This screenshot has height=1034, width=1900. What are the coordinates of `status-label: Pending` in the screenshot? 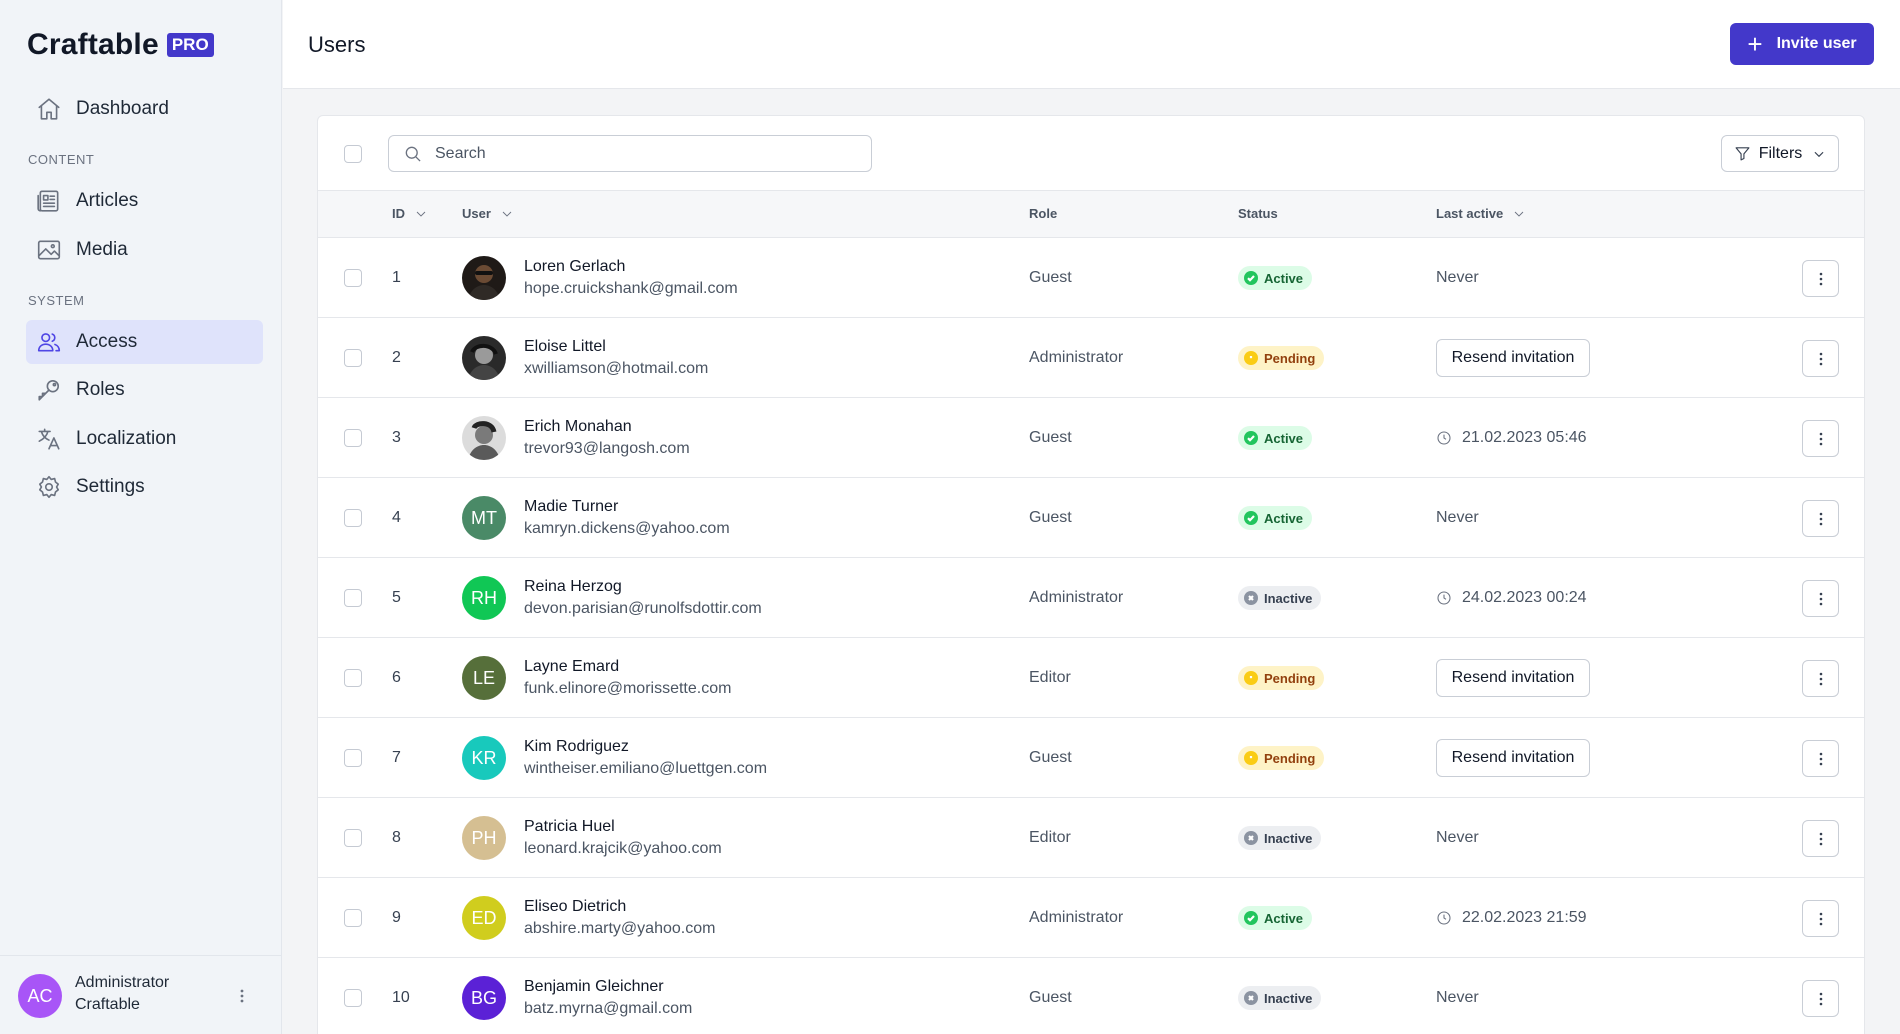 It's located at (1290, 678).